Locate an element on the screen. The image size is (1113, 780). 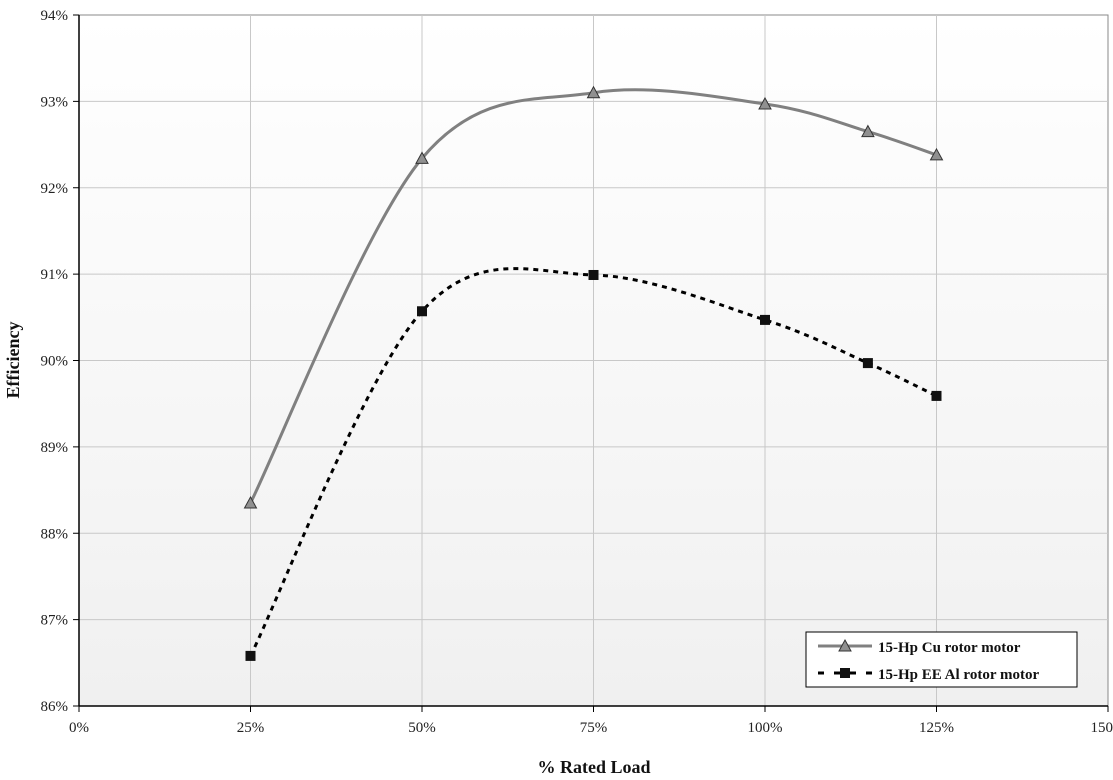
y-tick-label: 91% is located at coordinates (55, 275).